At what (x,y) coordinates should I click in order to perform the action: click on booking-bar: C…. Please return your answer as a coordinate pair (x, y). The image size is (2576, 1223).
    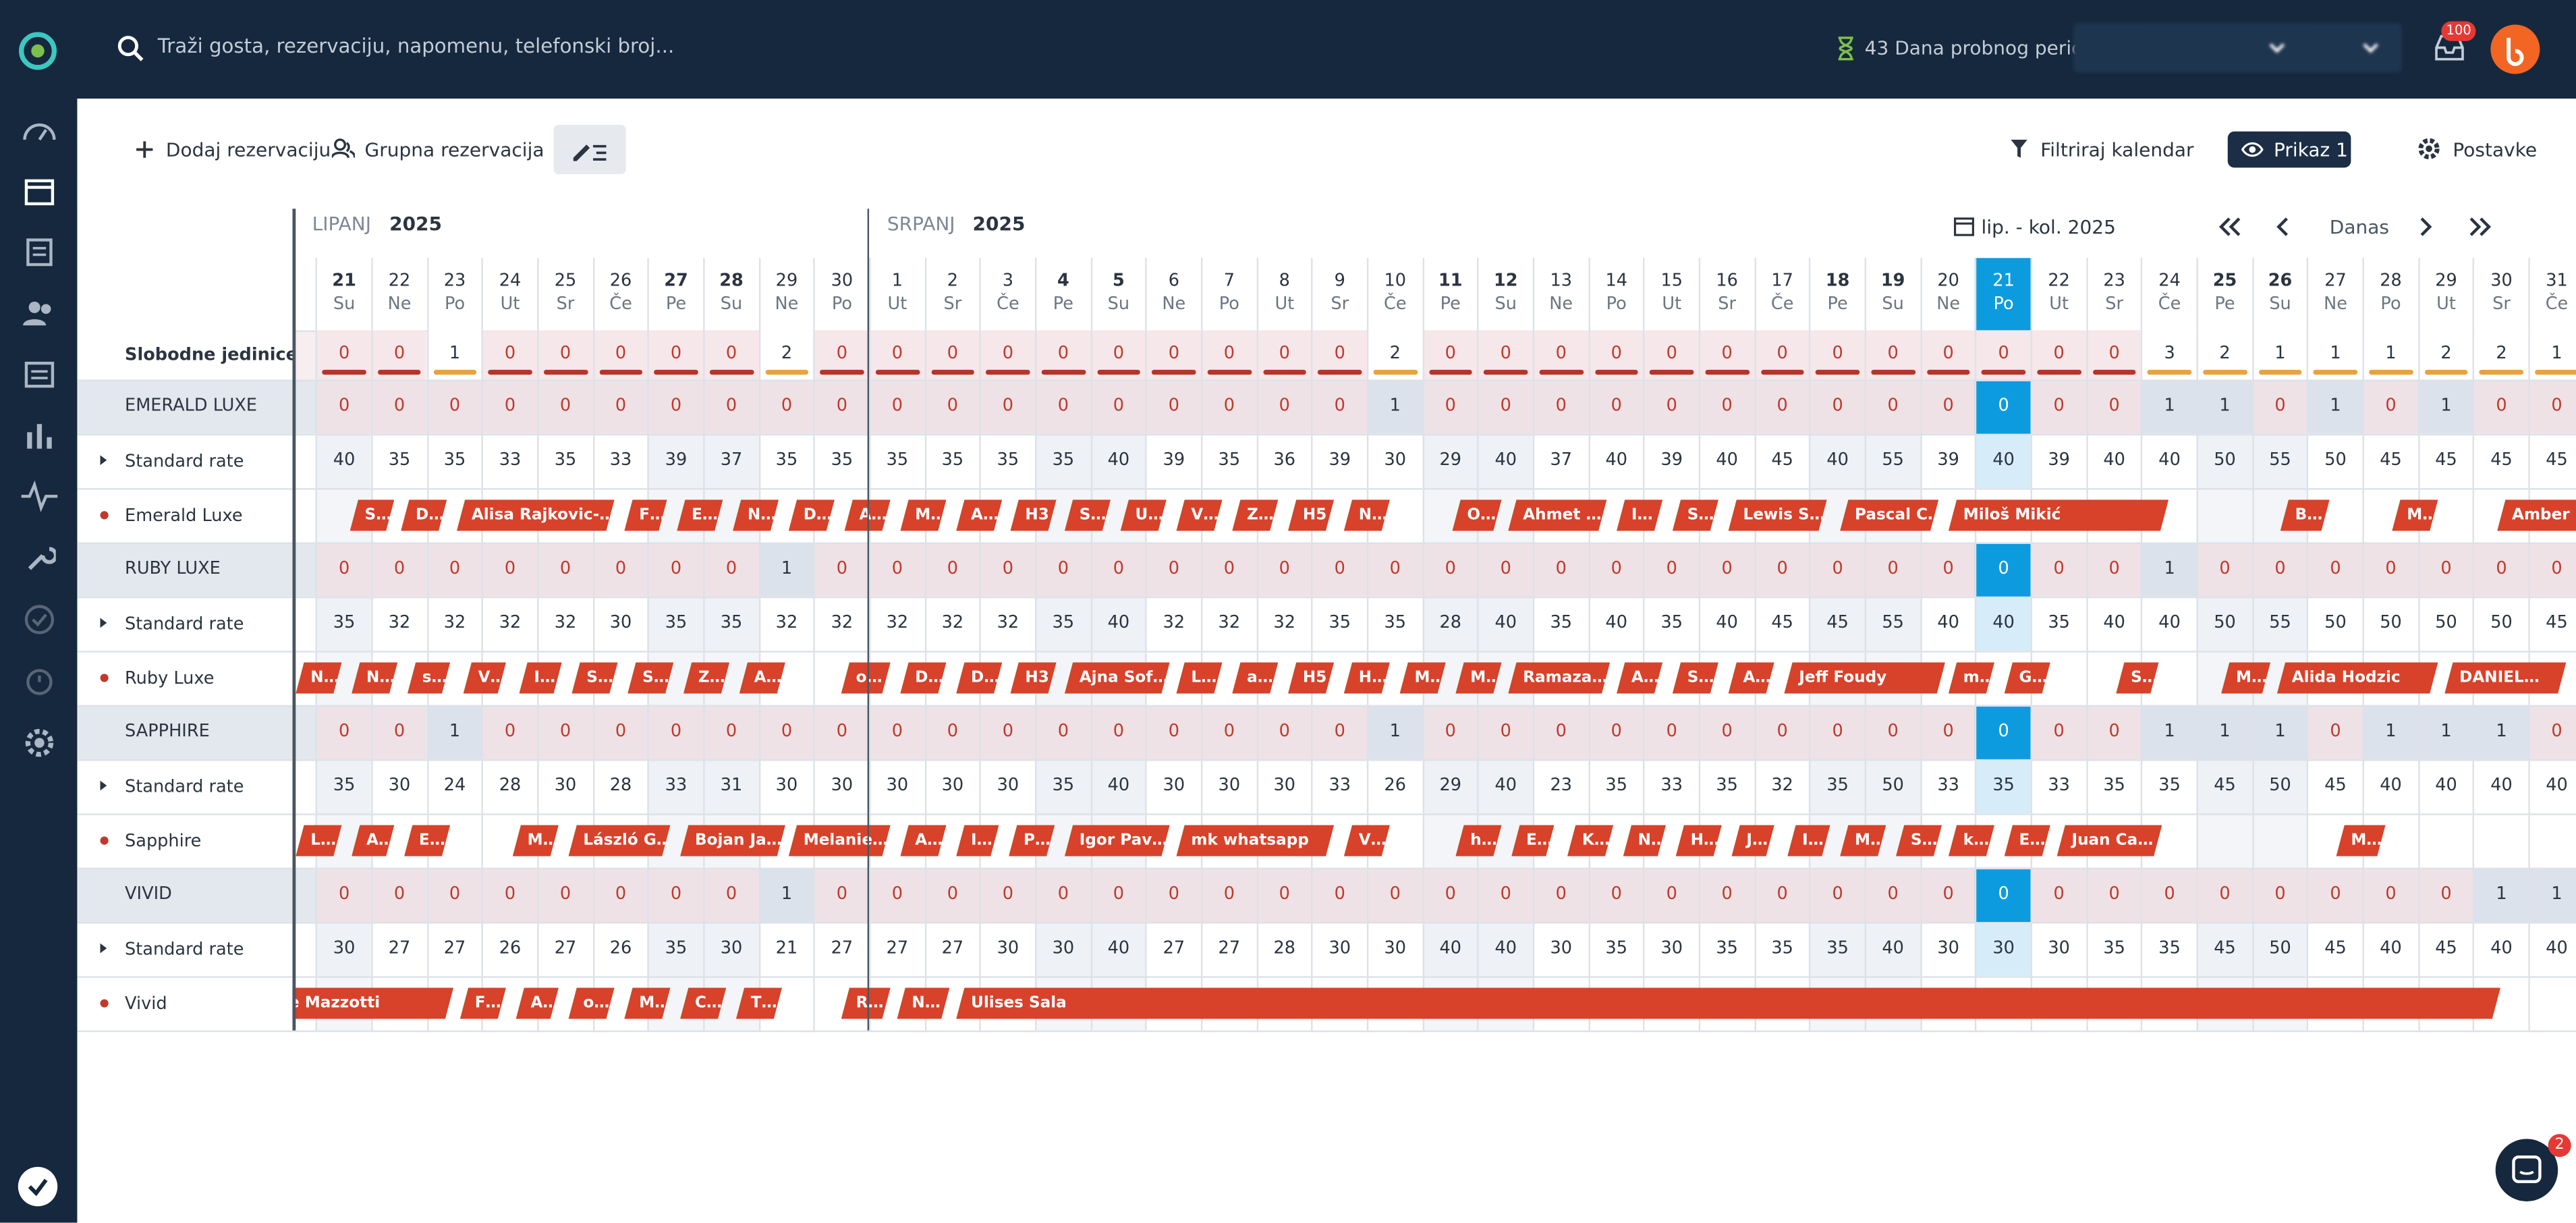
    Looking at the image, I should click on (703, 1002).